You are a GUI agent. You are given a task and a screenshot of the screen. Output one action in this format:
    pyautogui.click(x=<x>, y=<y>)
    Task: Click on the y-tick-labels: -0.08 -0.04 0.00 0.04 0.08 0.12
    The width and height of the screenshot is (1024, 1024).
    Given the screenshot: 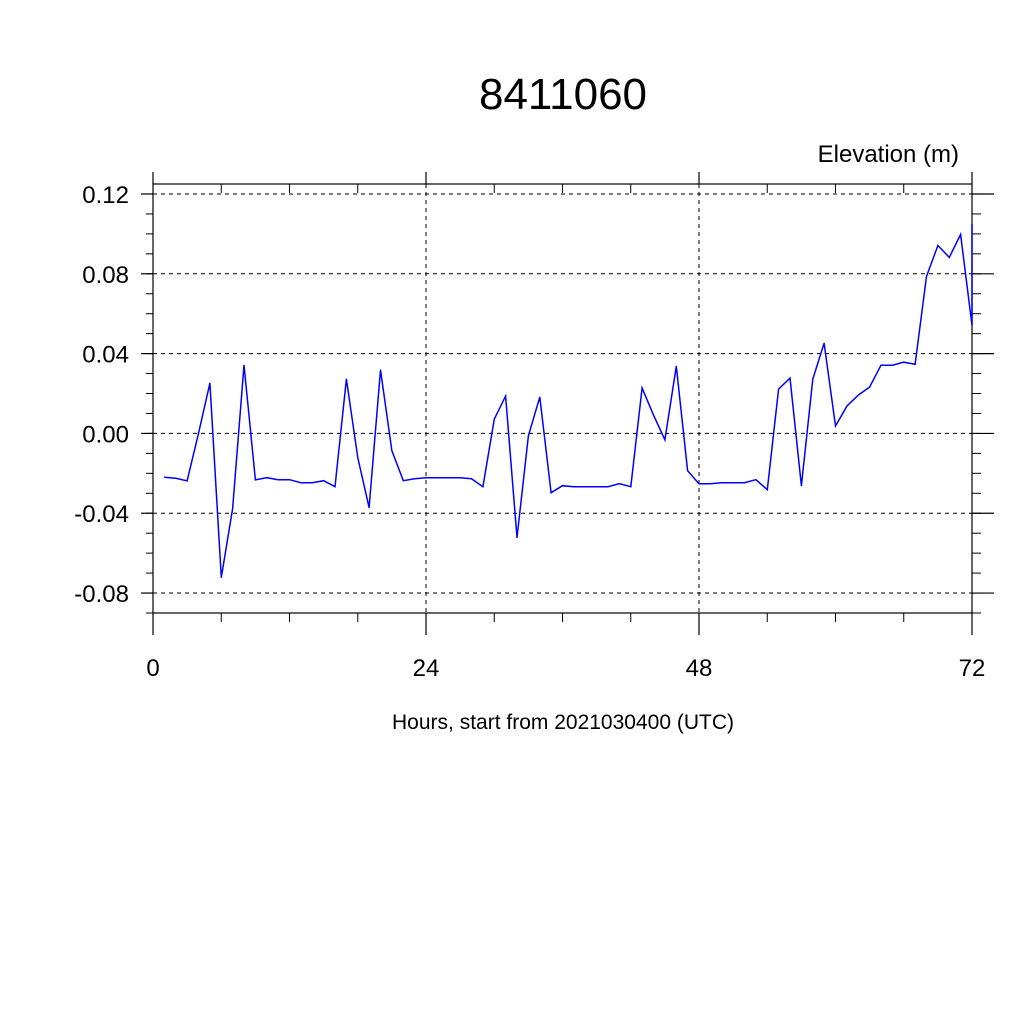 What is the action you would take?
    pyautogui.click(x=101, y=395)
    